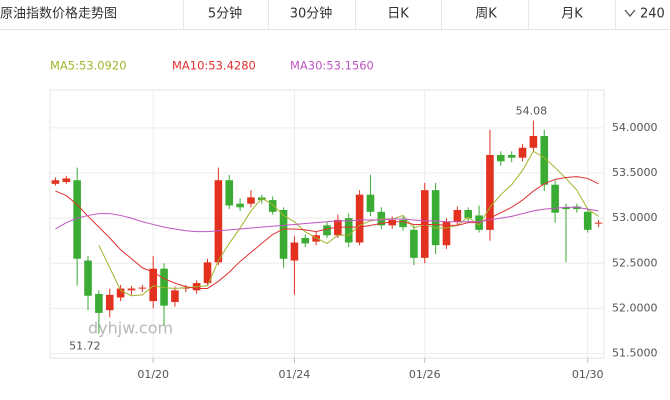 This screenshot has height=400, width=670. I want to click on dropdown-chevron, so click(630, 13).